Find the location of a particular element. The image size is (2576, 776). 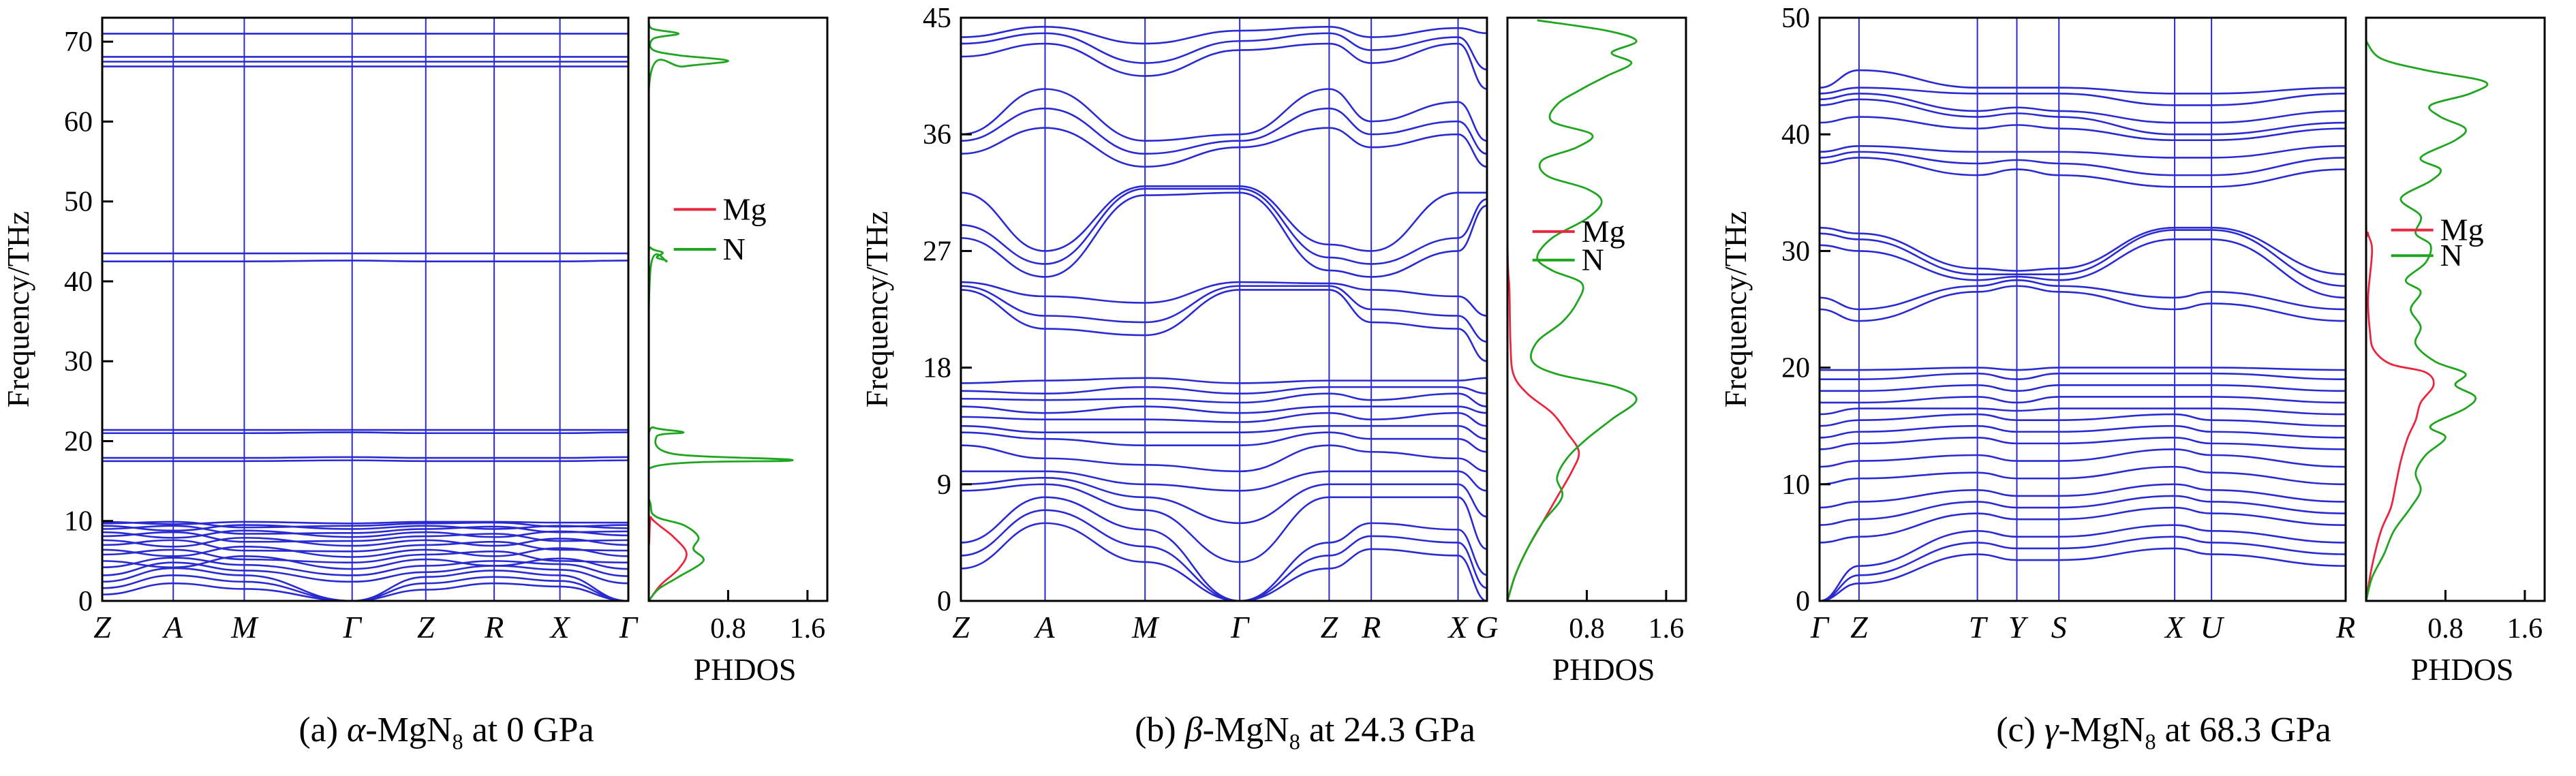

svg-text: S is located at coordinates (2059, 627).